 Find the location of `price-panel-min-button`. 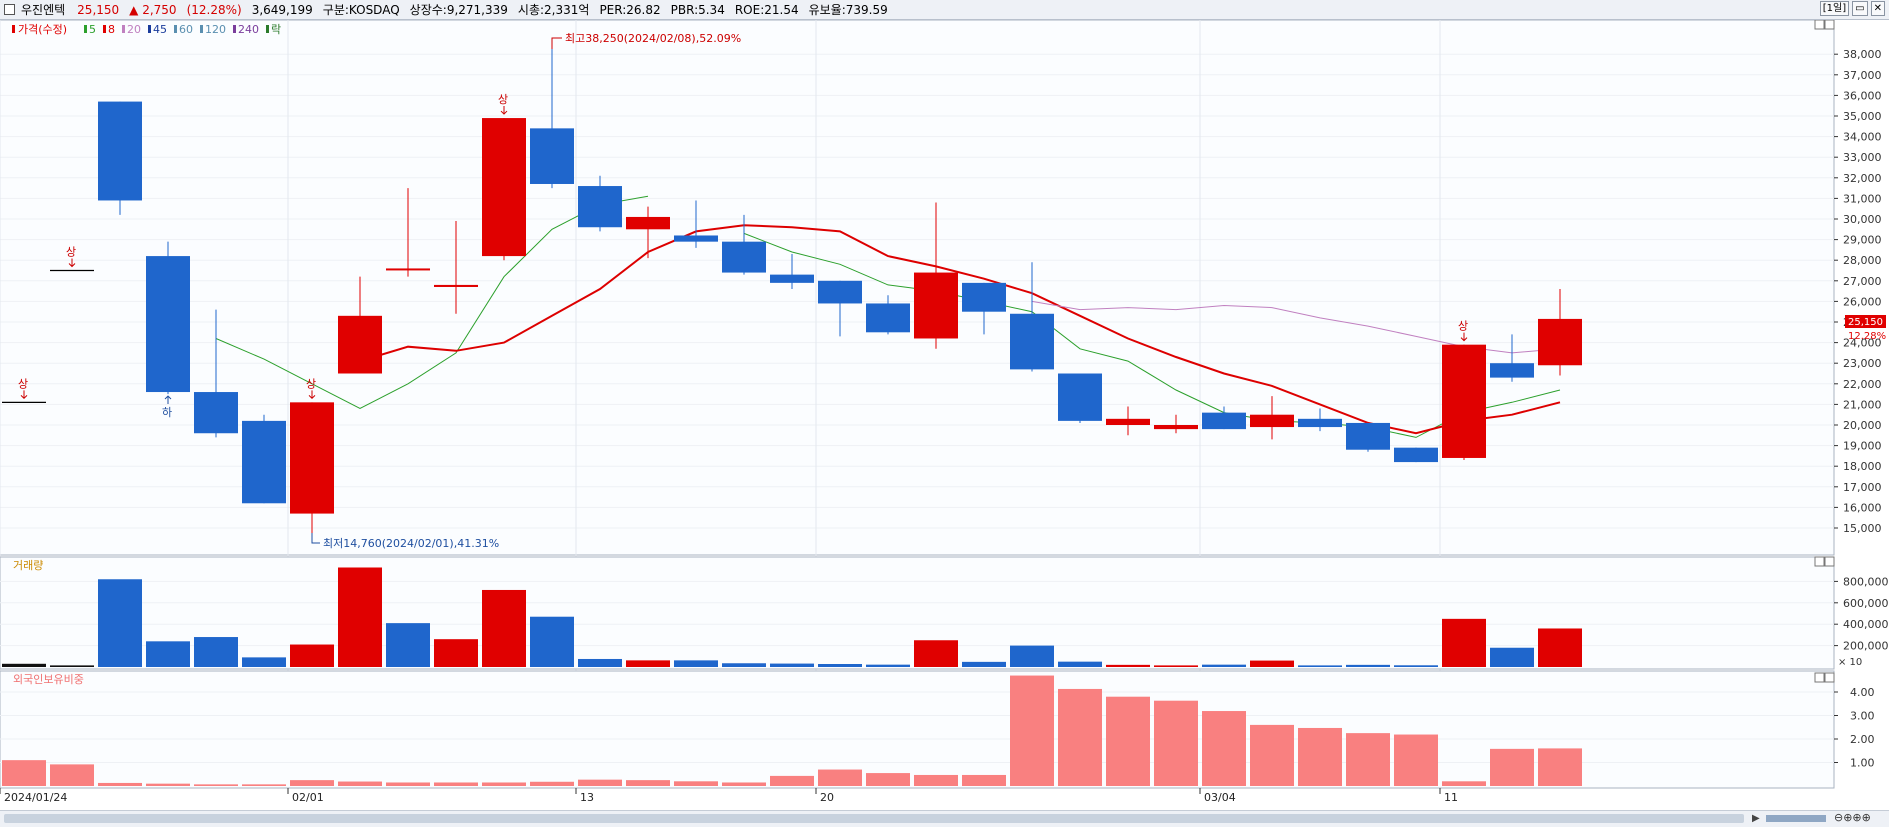

price-panel-min-button is located at coordinates (1819, 25).